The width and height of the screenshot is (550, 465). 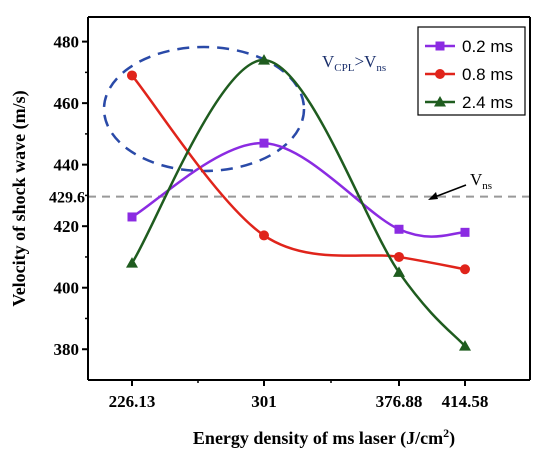 What do you see at coordinates (67, 198) in the screenshot?
I see `reference-line-label: 429.6` at bounding box center [67, 198].